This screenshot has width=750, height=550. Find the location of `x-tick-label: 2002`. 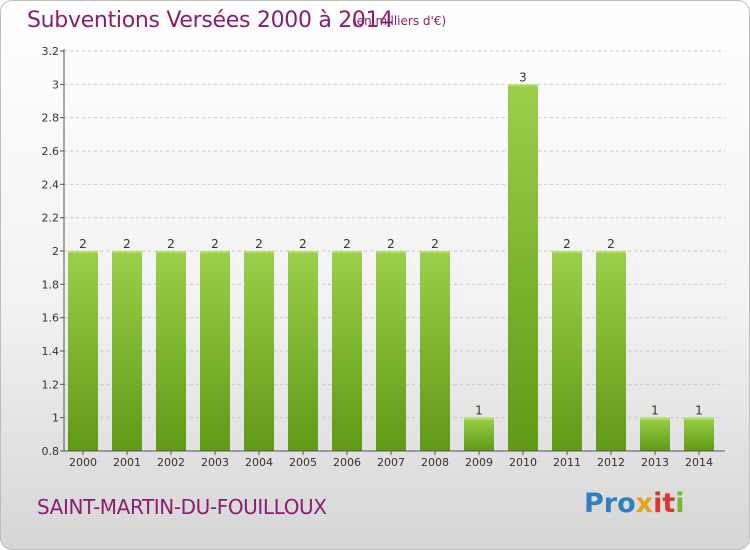

x-tick-label: 2002 is located at coordinates (171, 462).